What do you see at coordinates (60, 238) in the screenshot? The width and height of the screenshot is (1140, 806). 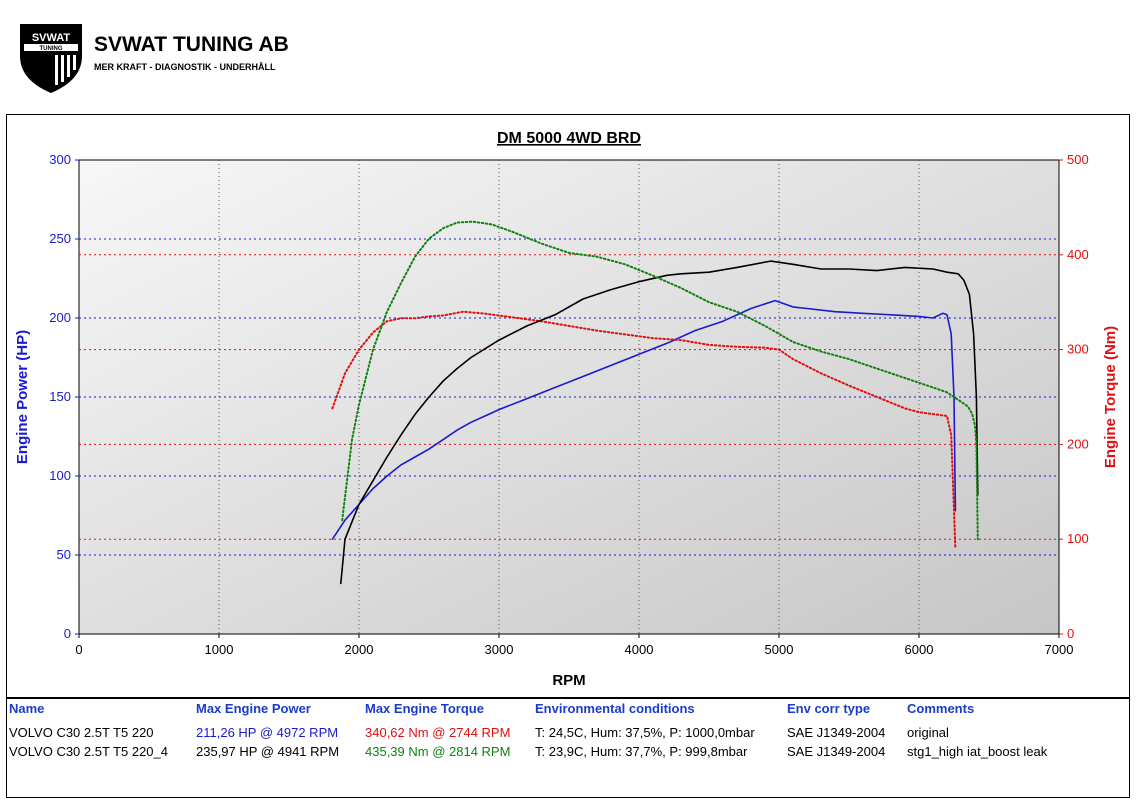 I see `y-tick-label: 250` at bounding box center [60, 238].